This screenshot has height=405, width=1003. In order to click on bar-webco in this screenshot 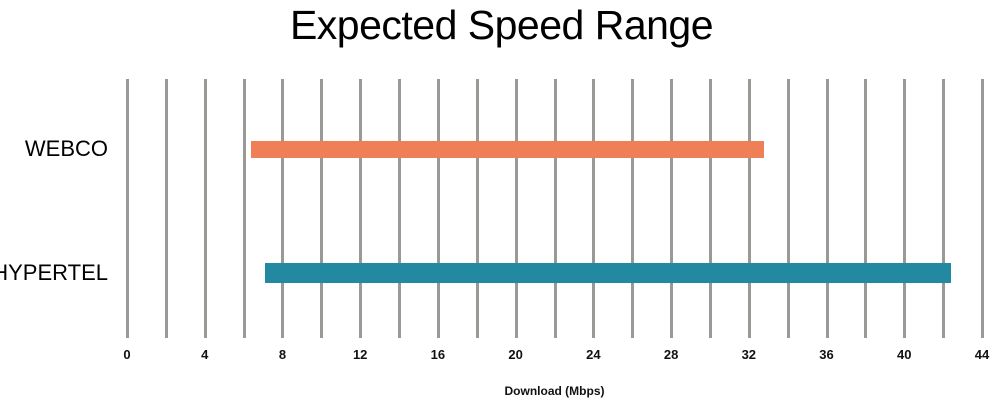, I will do `click(508, 149)`.